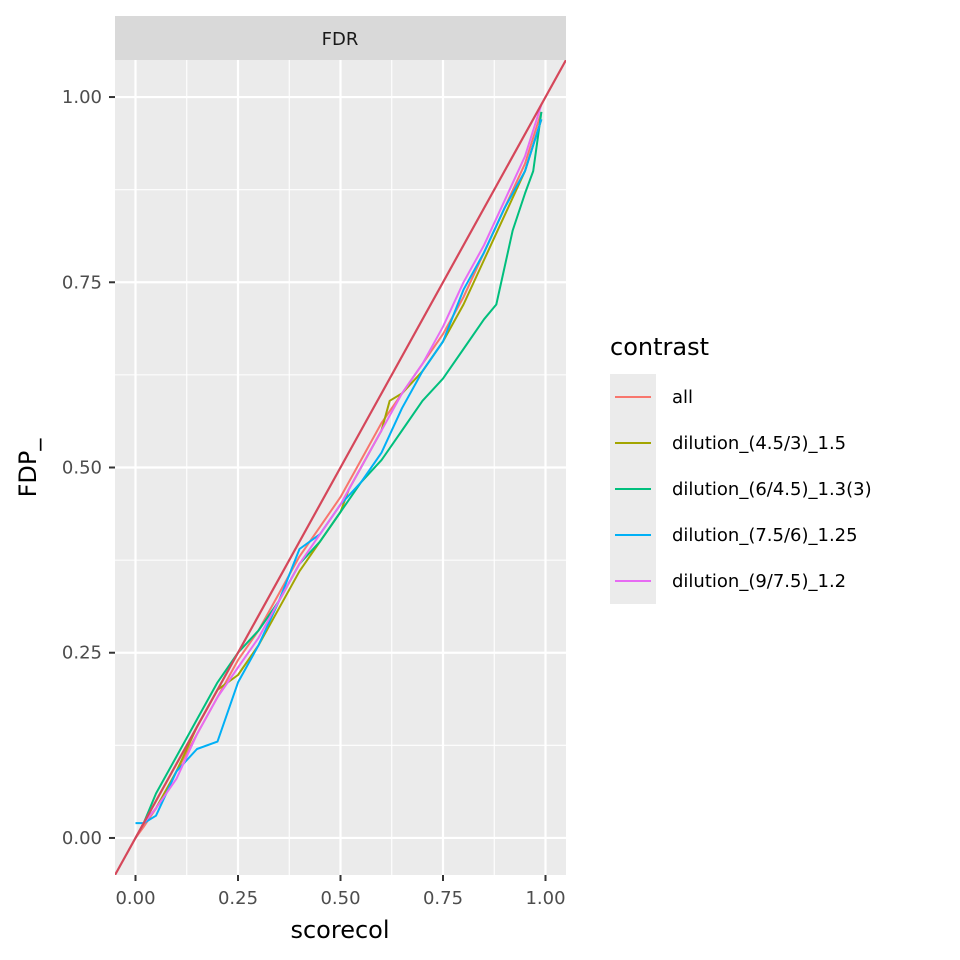 Image resolution: width=960 pixels, height=960 pixels. Describe the element at coordinates (545, 898) in the screenshot. I see `x-tick-label: 1.00` at that location.